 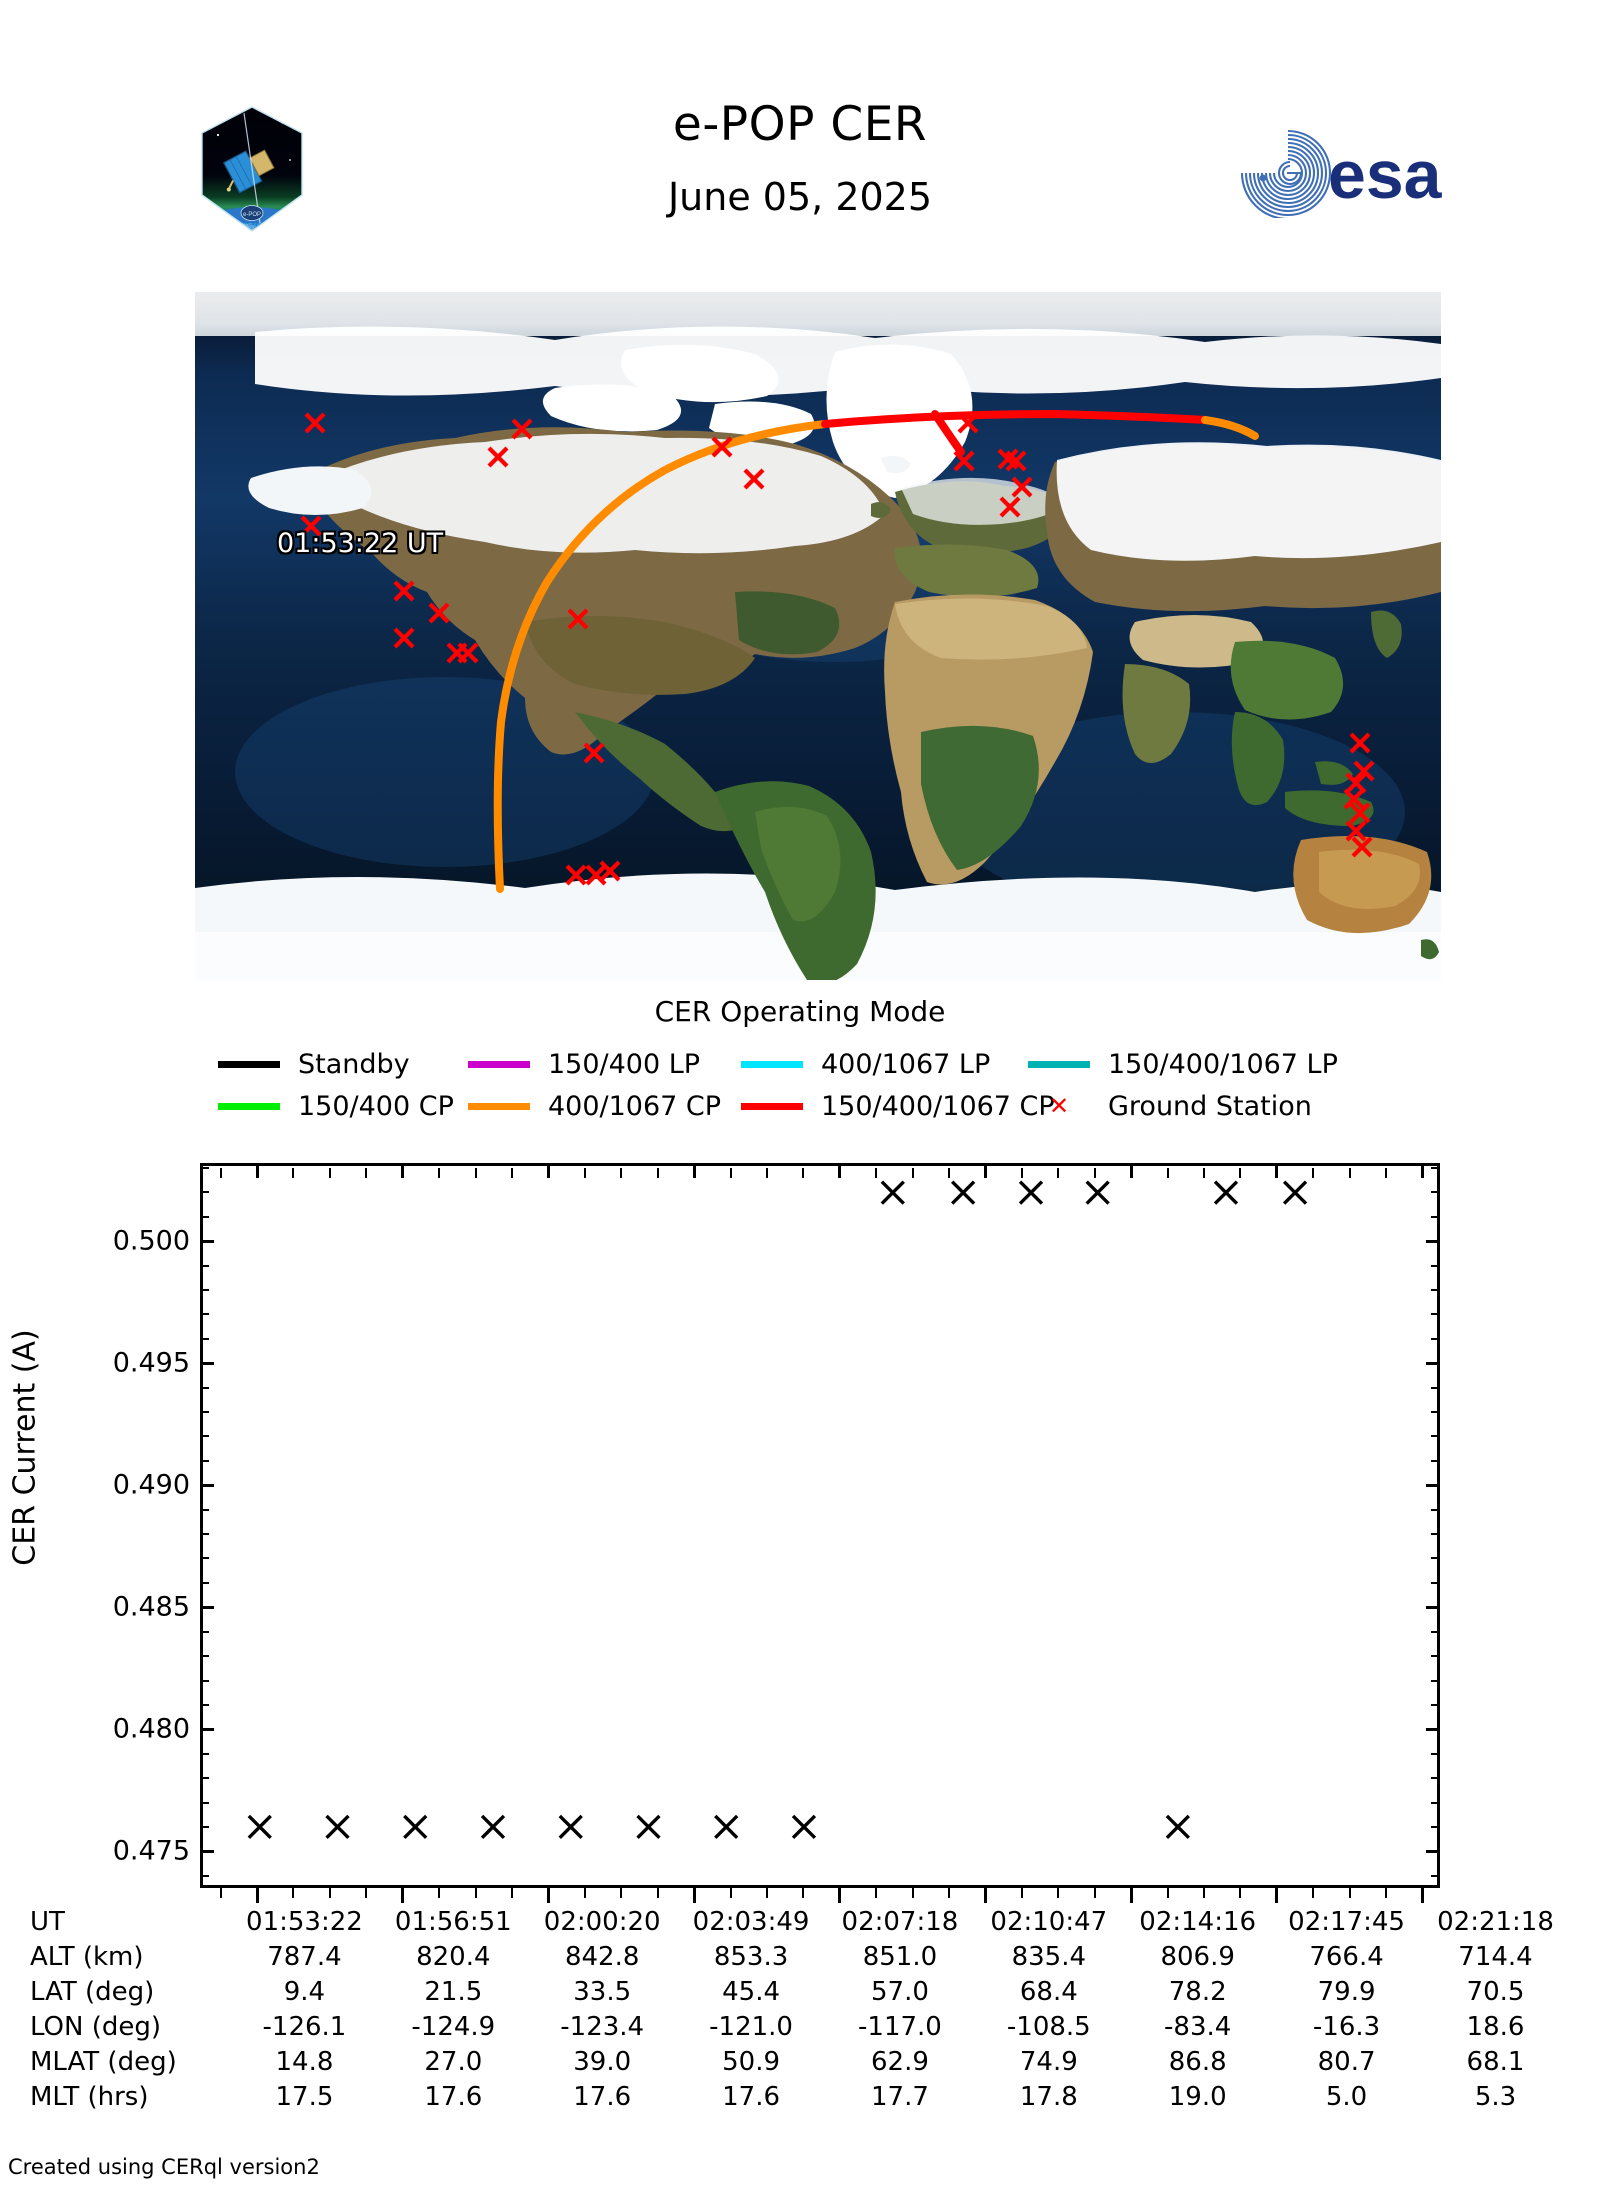 What do you see at coordinates (376, 1106) in the screenshot?
I see `legend-label-150-400-cp: 150/400 CP` at bounding box center [376, 1106].